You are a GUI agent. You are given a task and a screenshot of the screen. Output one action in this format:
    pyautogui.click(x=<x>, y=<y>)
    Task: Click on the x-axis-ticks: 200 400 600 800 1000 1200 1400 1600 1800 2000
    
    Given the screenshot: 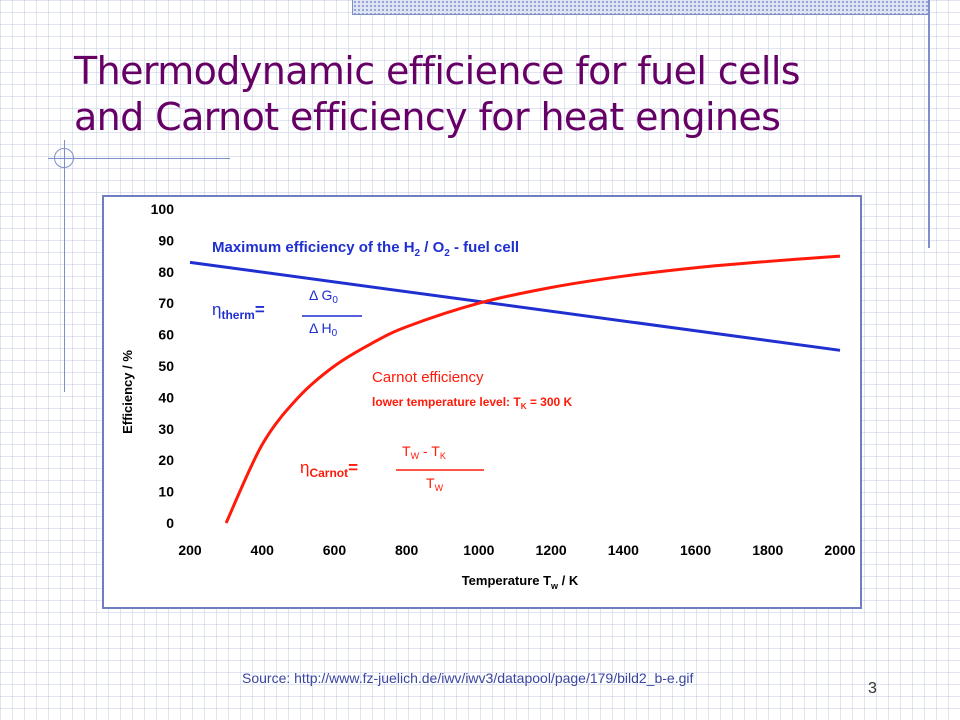 What is the action you would take?
    pyautogui.click(x=516, y=550)
    